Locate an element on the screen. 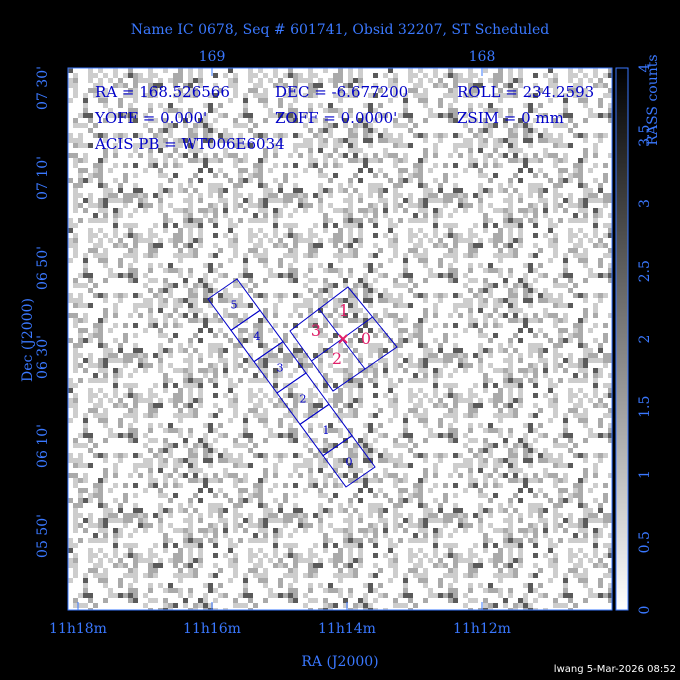  colorbar-label: 1.5 is located at coordinates (645, 407).